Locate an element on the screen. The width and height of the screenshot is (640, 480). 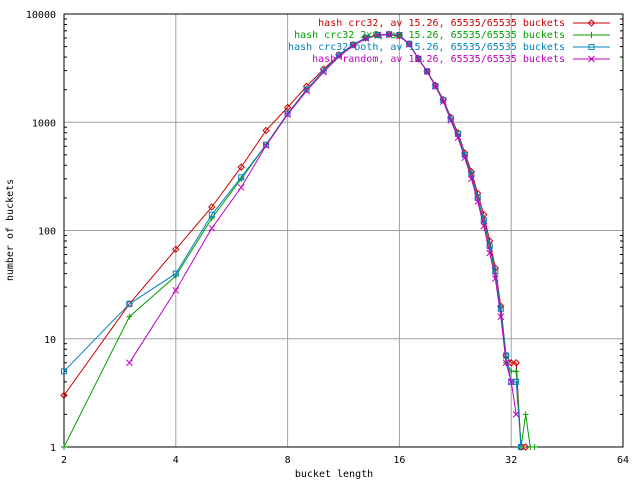
y-tick-label: 1 is located at coordinates (53, 448).